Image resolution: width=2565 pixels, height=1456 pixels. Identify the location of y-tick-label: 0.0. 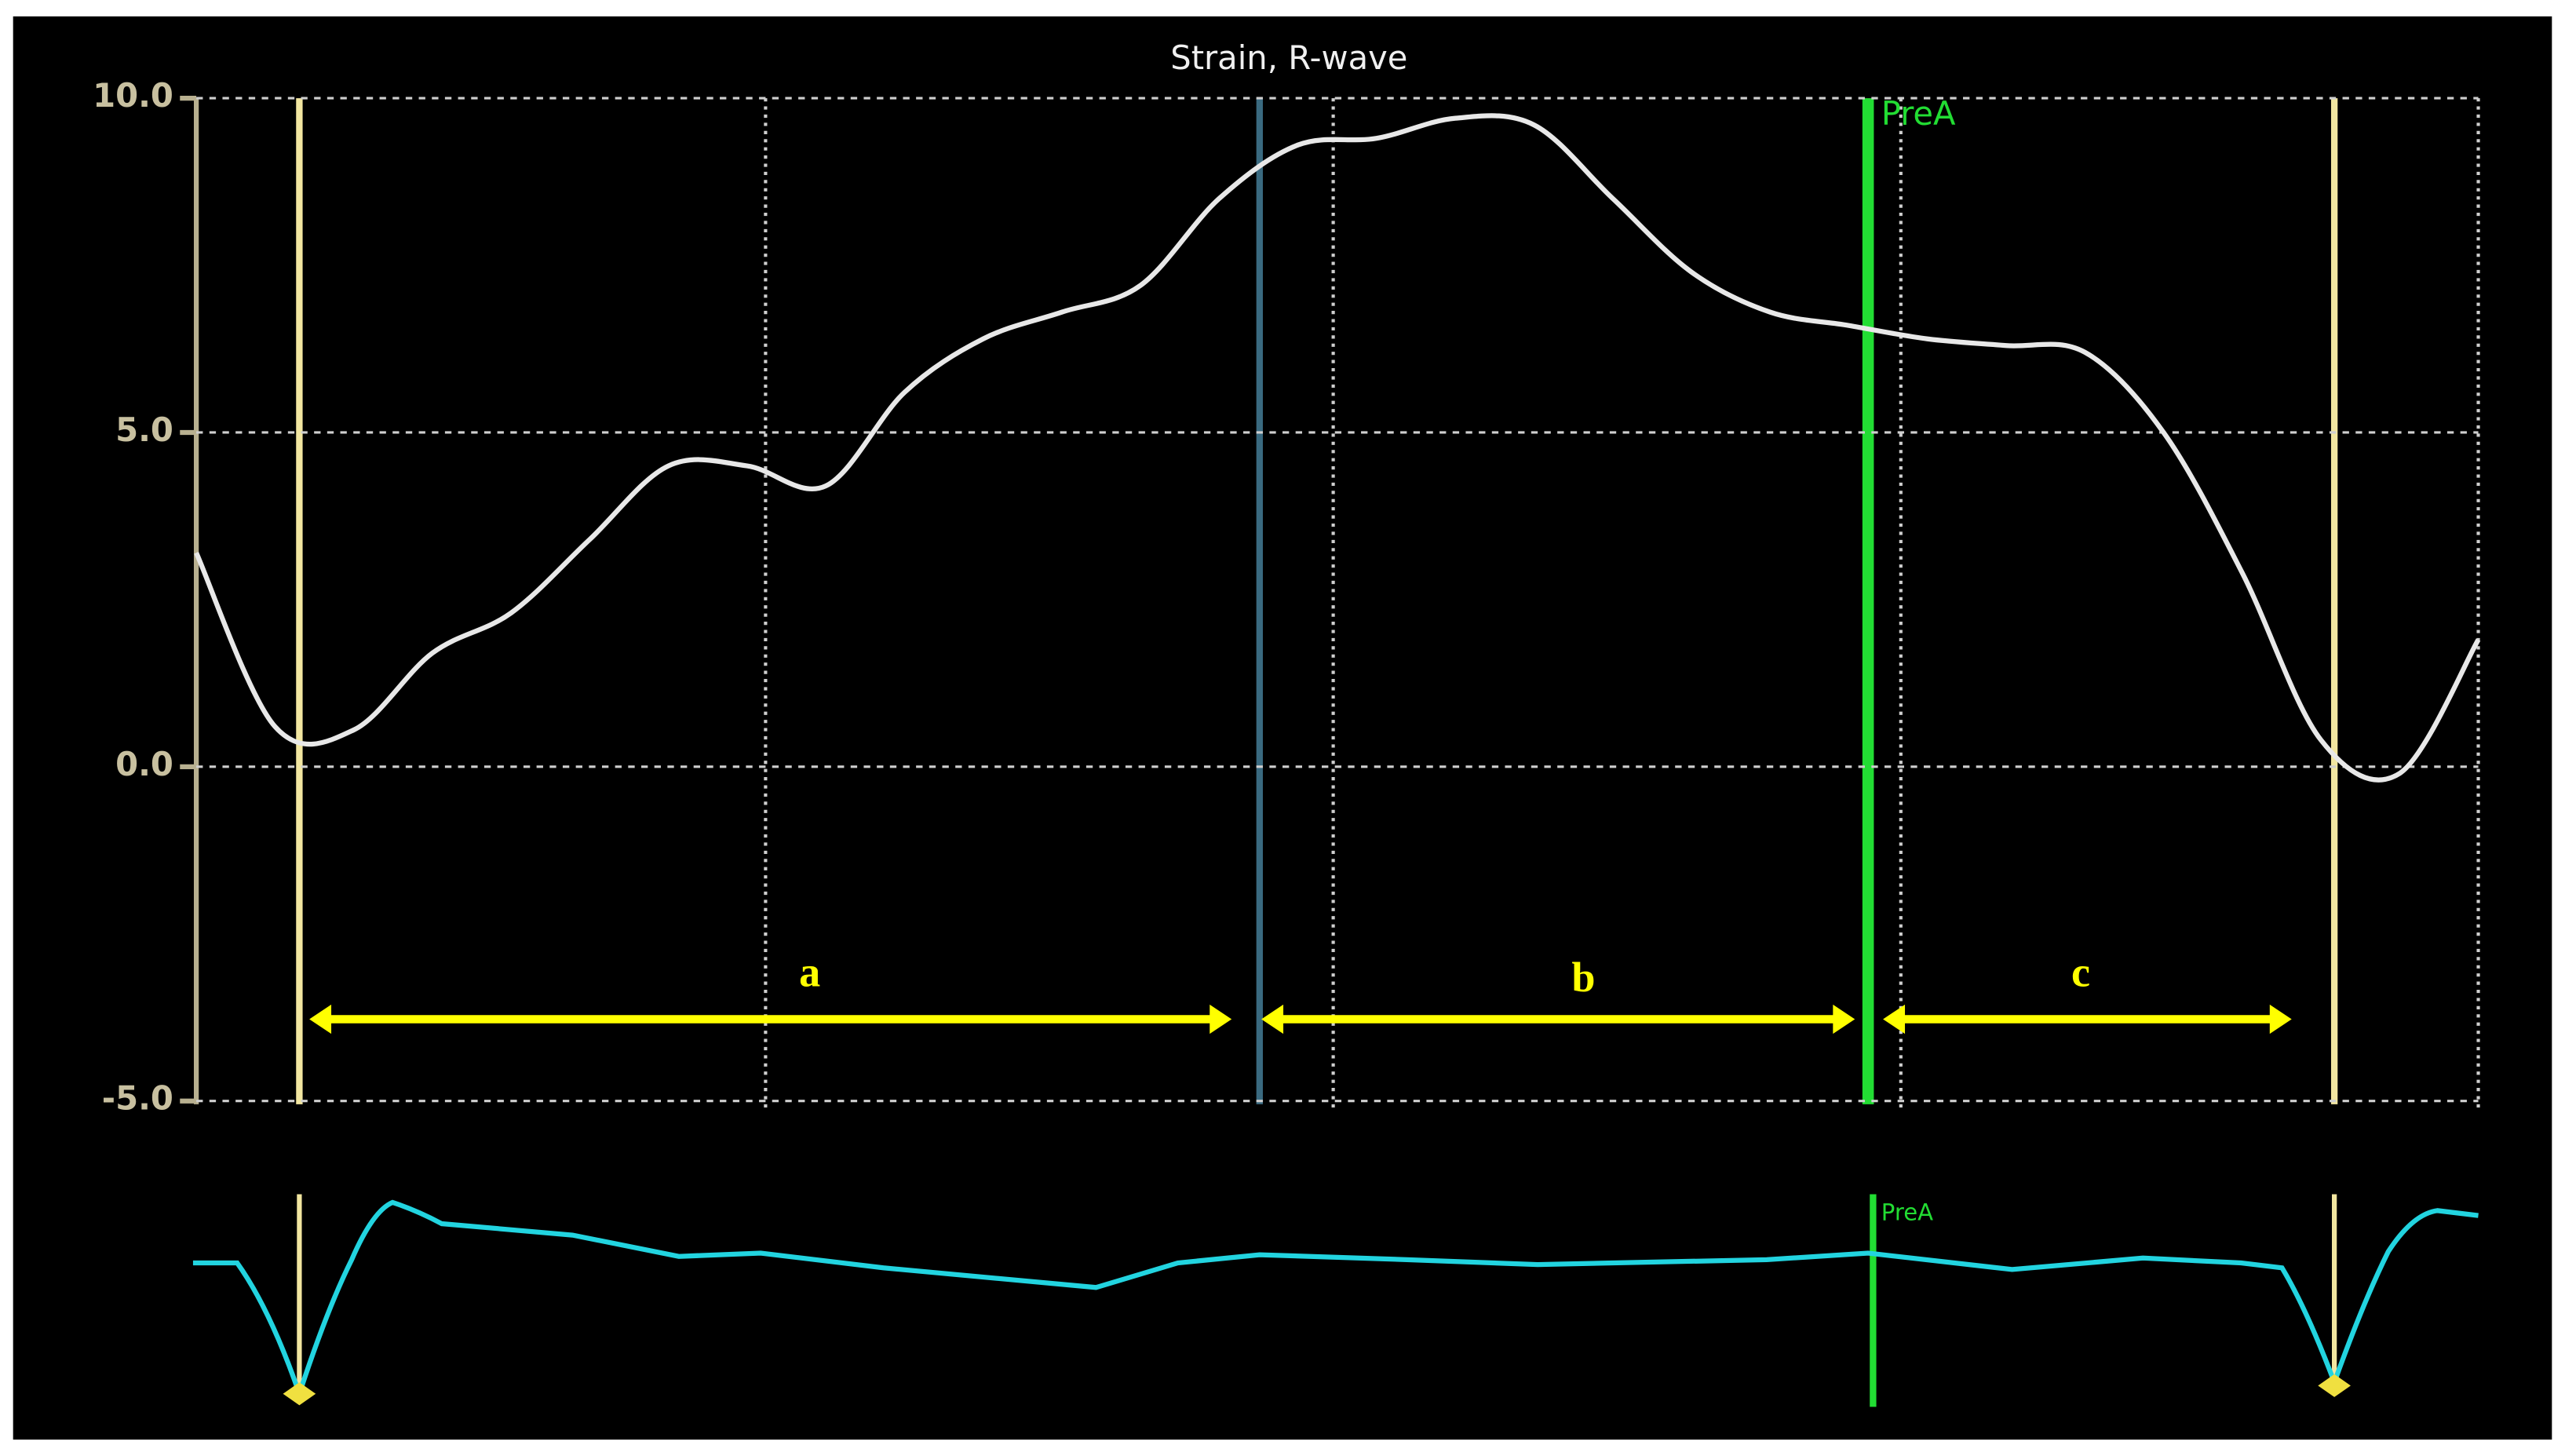
(144, 764).